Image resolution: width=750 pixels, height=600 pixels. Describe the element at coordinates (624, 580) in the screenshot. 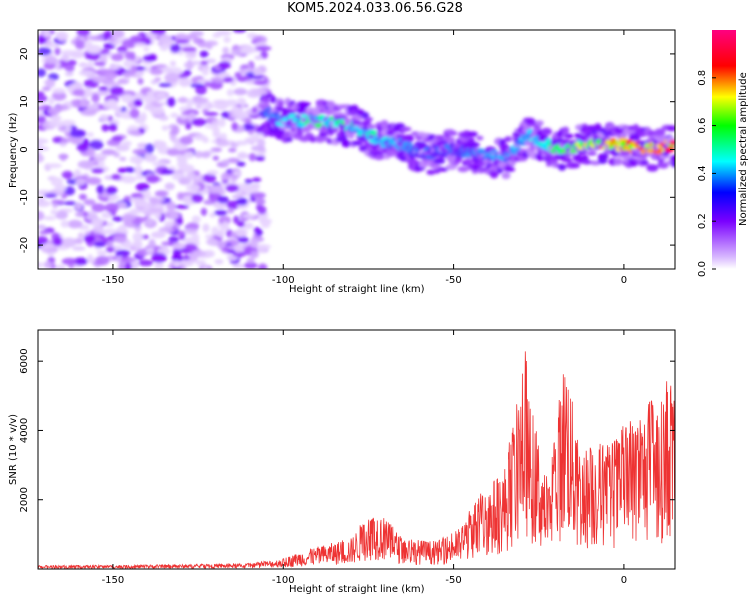

I see `x-tick-label: 0` at that location.